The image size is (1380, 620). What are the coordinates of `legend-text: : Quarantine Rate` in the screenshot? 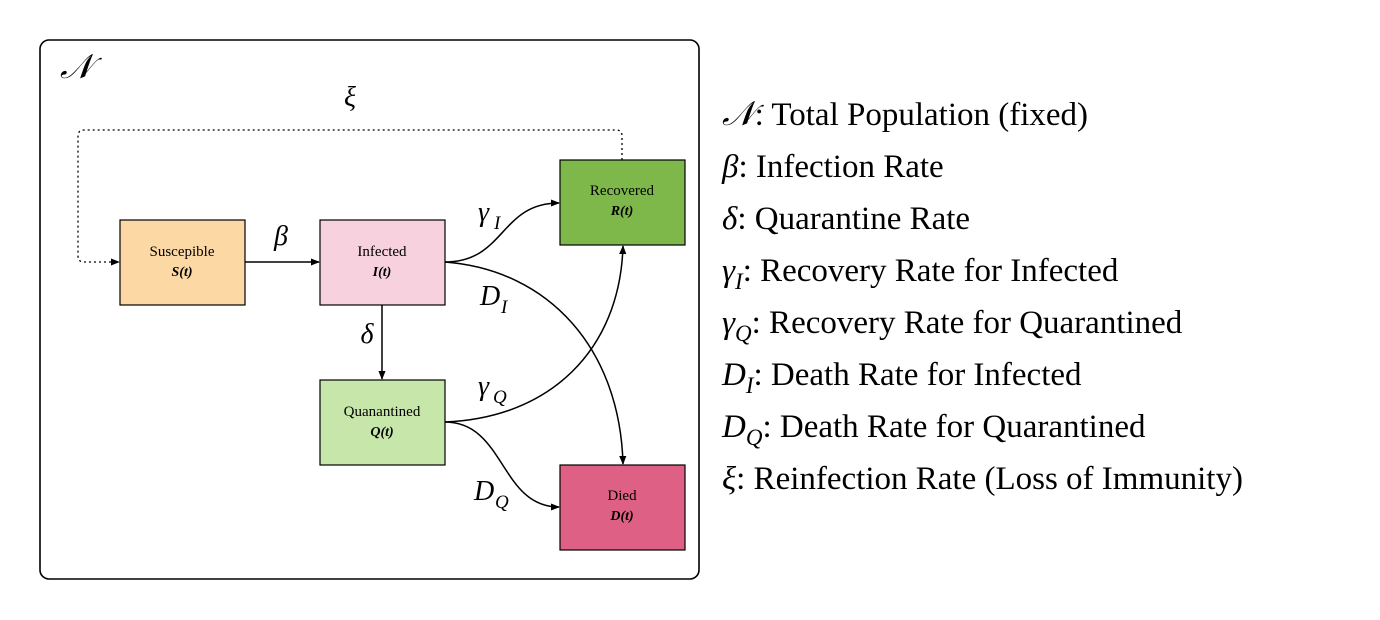 It's located at (853, 219).